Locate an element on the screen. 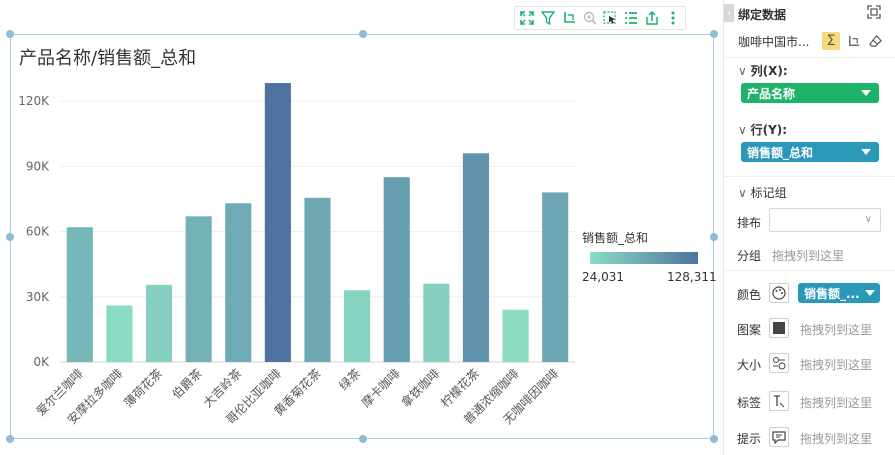 The height and width of the screenshot is (455, 895). marks-section: ∨ 标记组 is located at coordinates (762, 193).